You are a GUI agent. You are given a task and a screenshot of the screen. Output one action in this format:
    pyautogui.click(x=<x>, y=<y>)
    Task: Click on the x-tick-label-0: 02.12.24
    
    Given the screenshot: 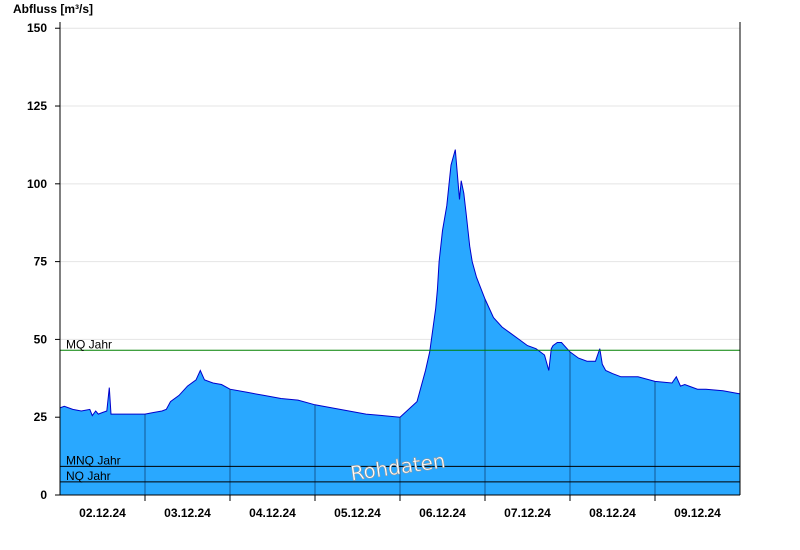 What is the action you would take?
    pyautogui.click(x=102, y=513)
    